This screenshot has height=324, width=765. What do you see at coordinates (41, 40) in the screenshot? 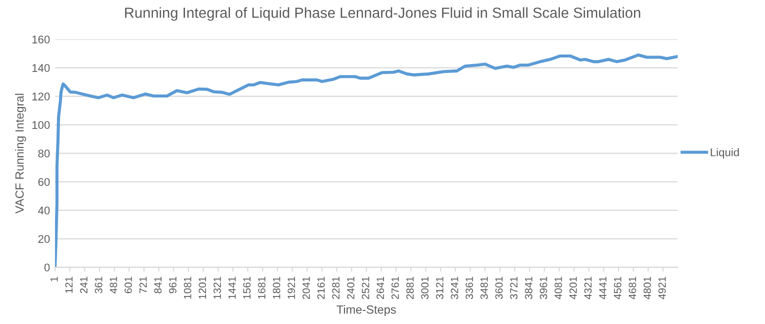
I see `y-tick-label: 160` at bounding box center [41, 40].